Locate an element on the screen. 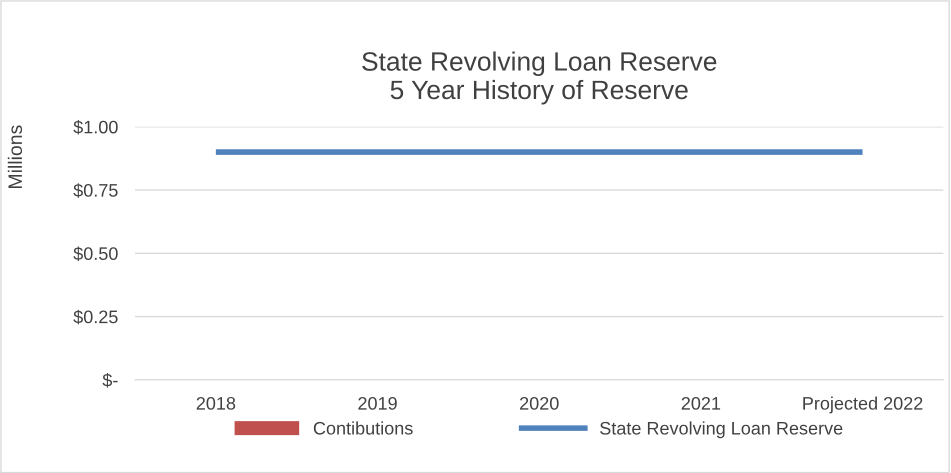  y-tick-label: $1.00 is located at coordinates (95, 127).